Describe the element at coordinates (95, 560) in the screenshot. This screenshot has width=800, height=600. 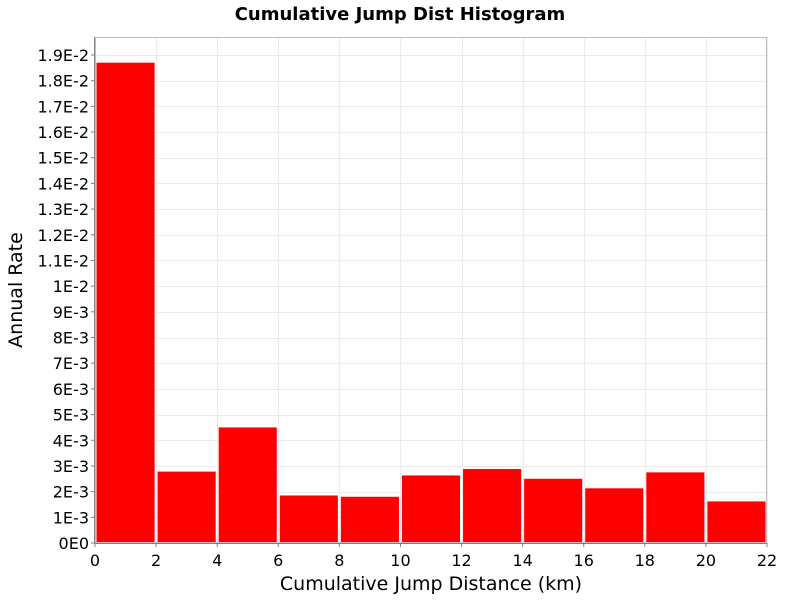
I see `x-tick-label: 0` at that location.